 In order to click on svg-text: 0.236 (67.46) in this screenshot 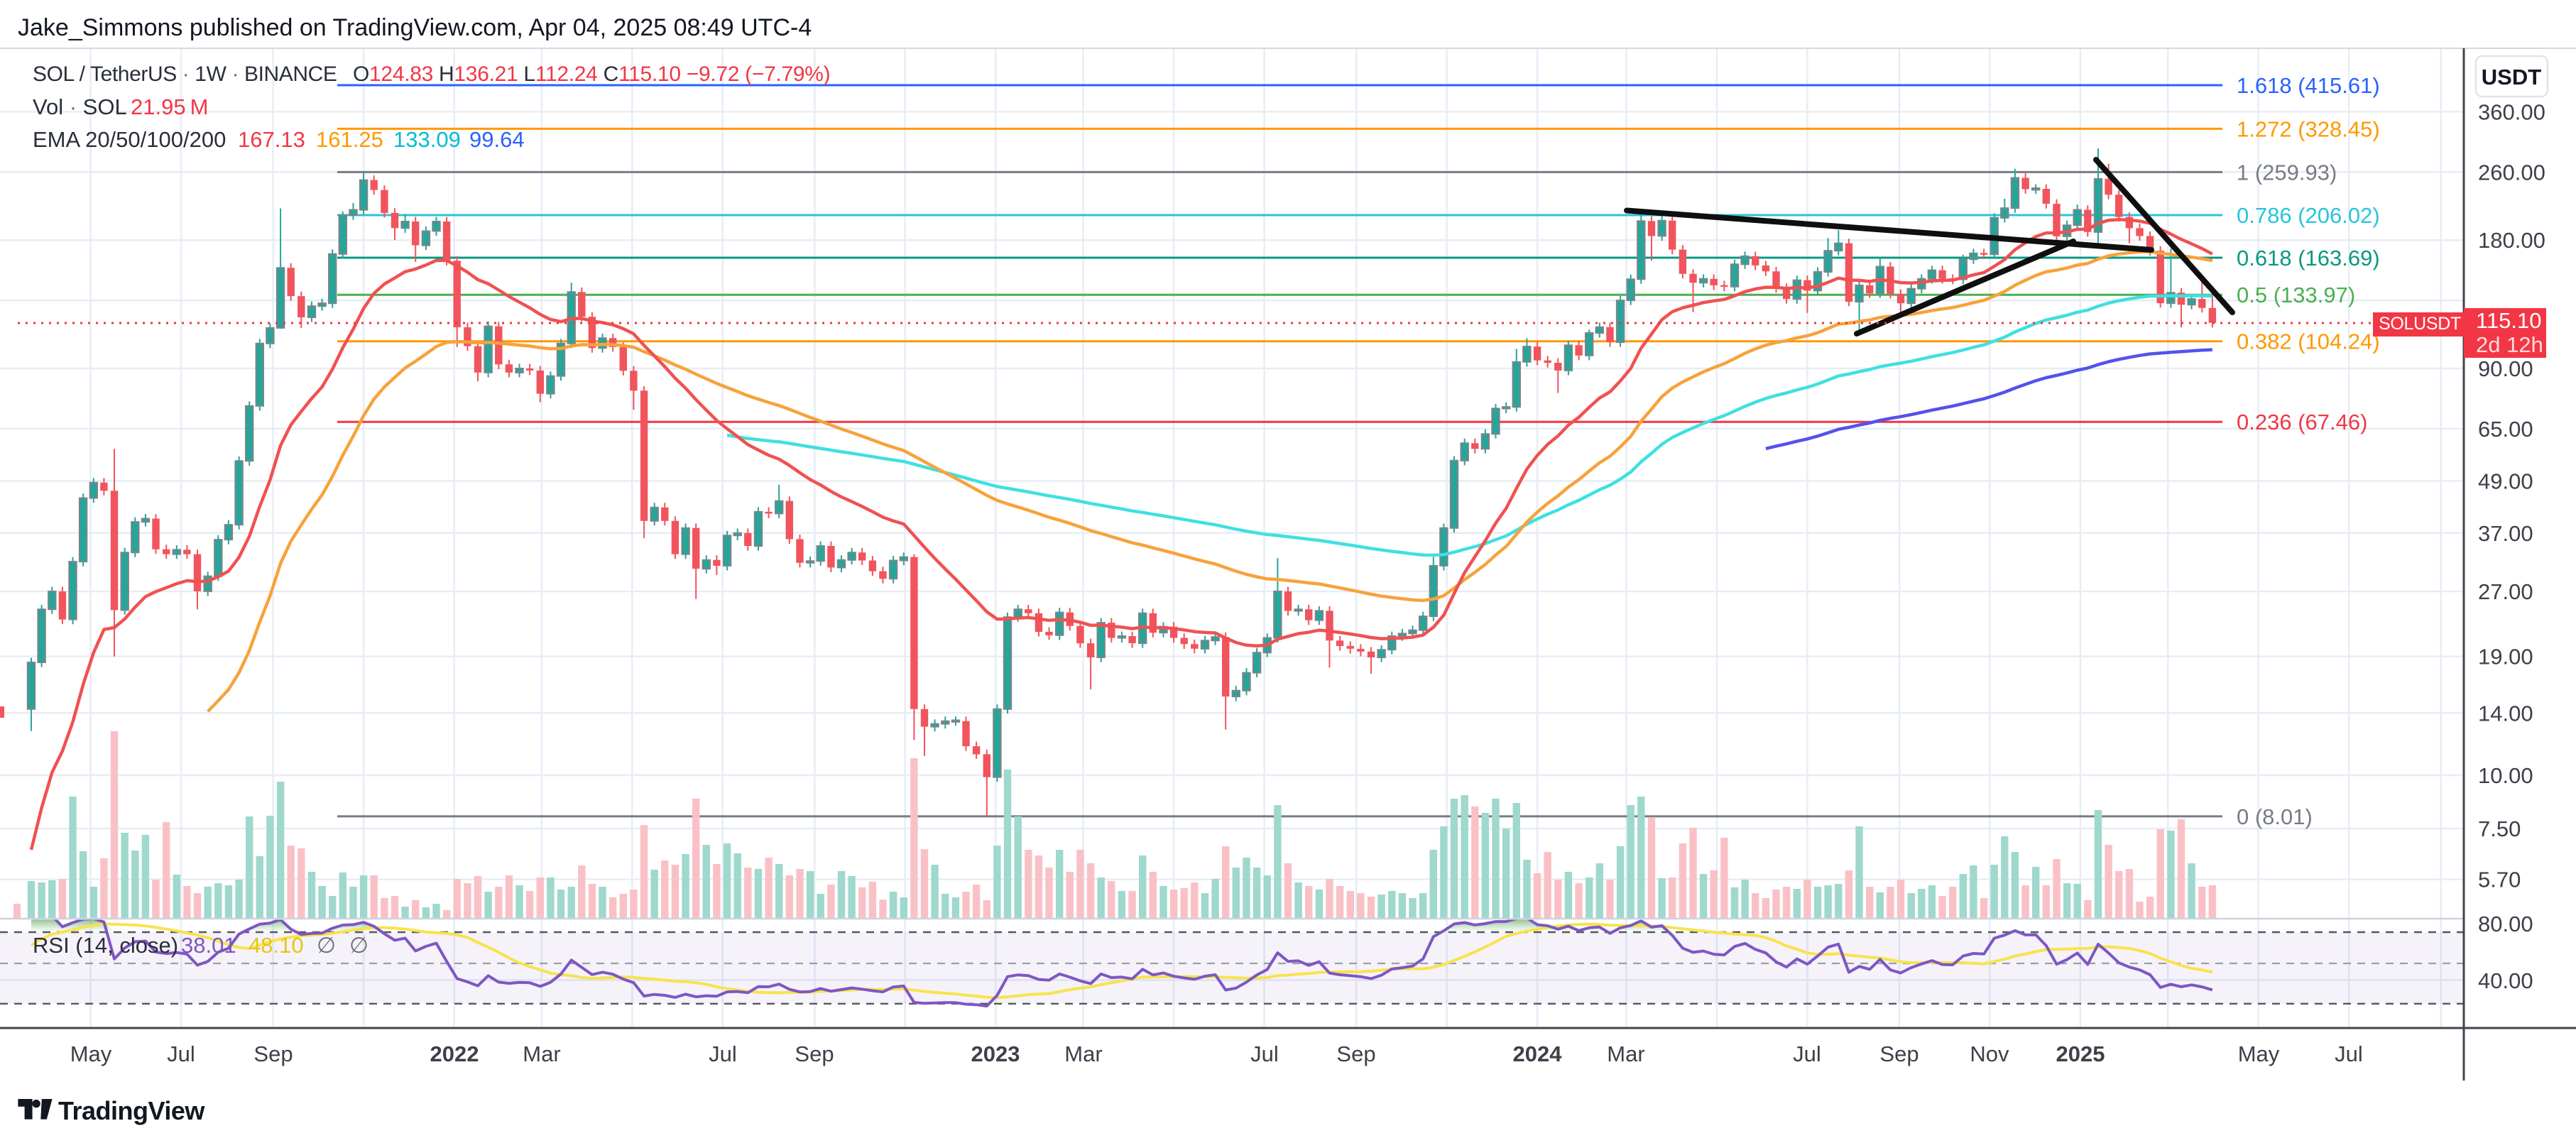, I will do `click(2302, 422)`.